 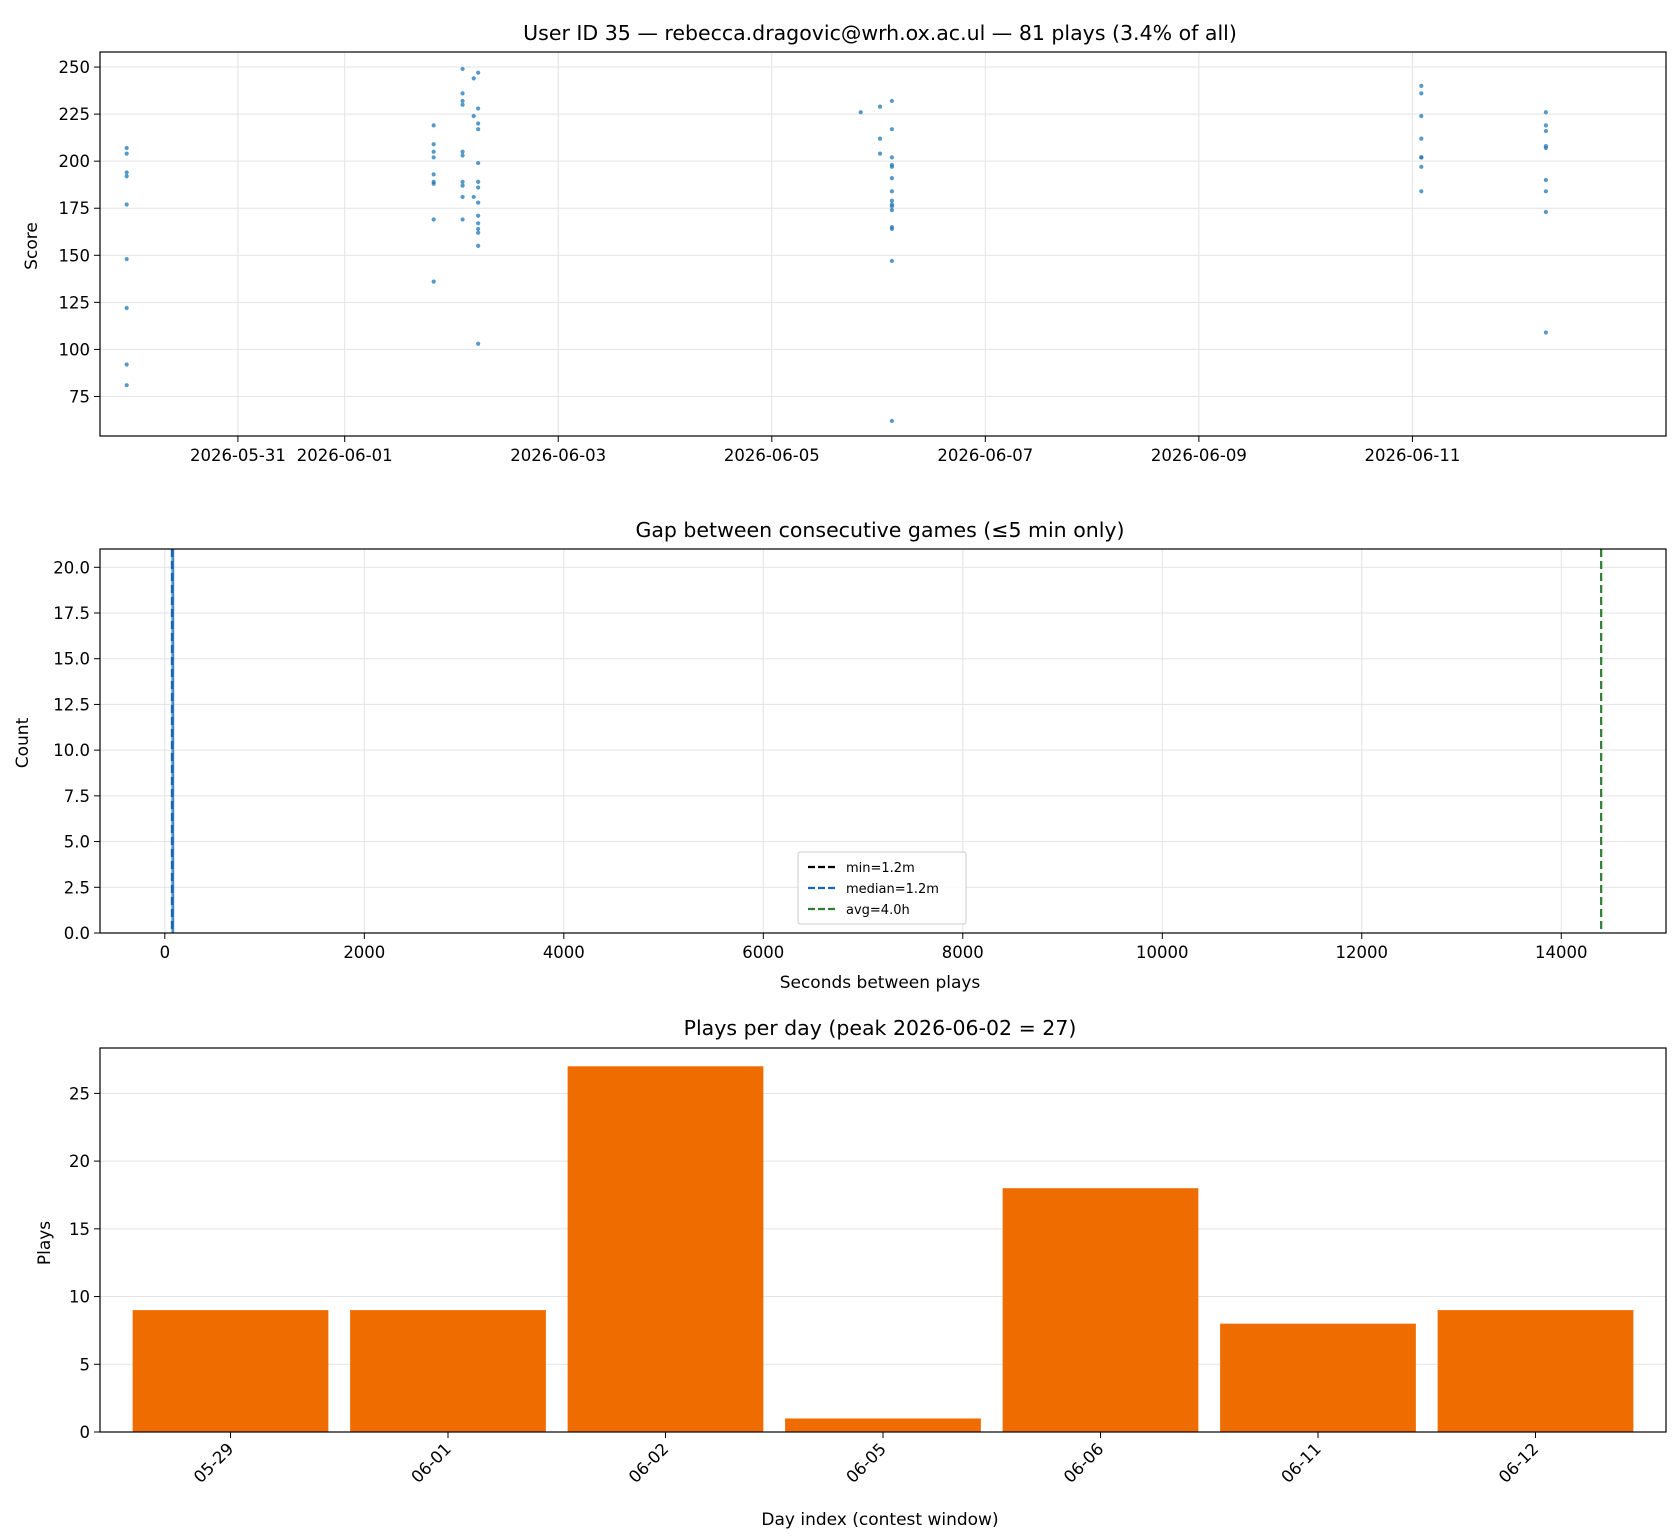 What do you see at coordinates (77, 887) in the screenshot?
I see `histogram-y-tick-label: 2.5` at bounding box center [77, 887].